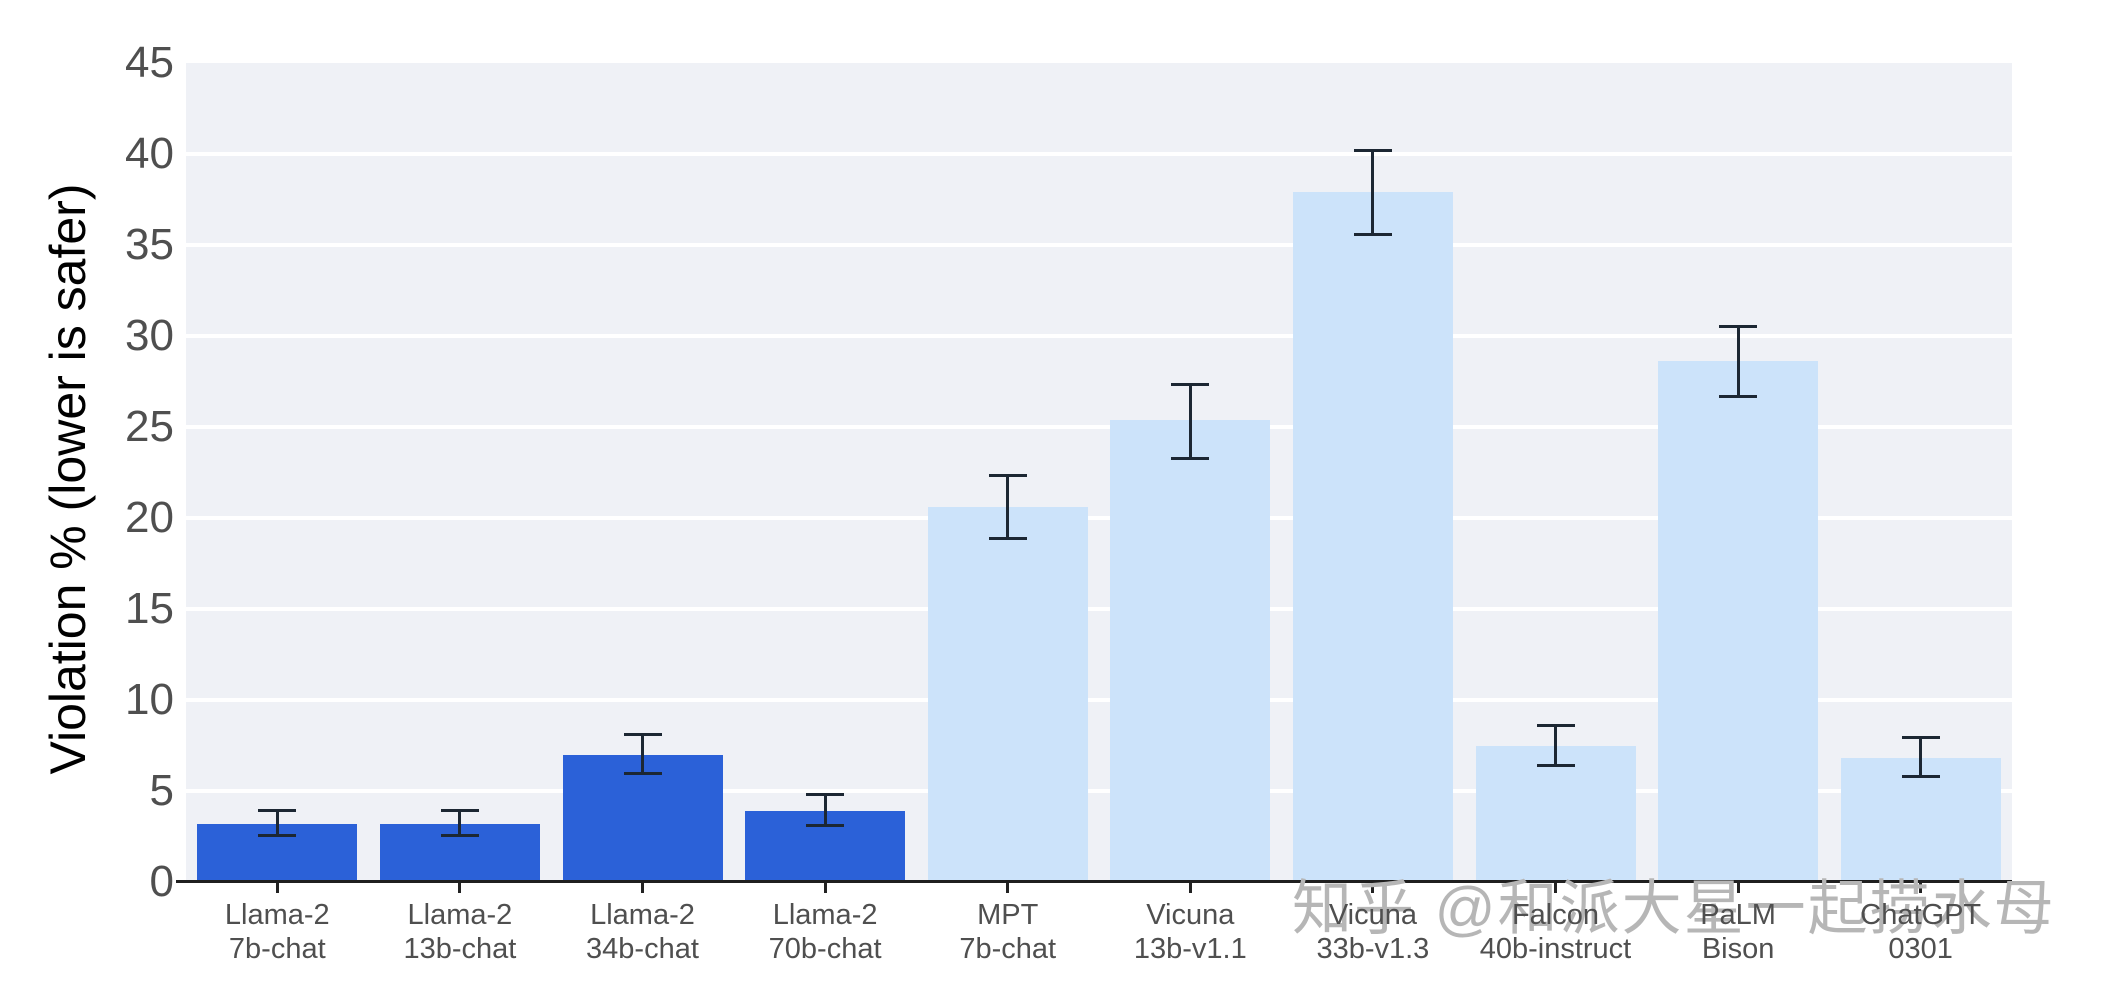  Describe the element at coordinates (1007, 538) in the screenshot. I see `error-cap-bottom-mpt-7b-chat` at that location.